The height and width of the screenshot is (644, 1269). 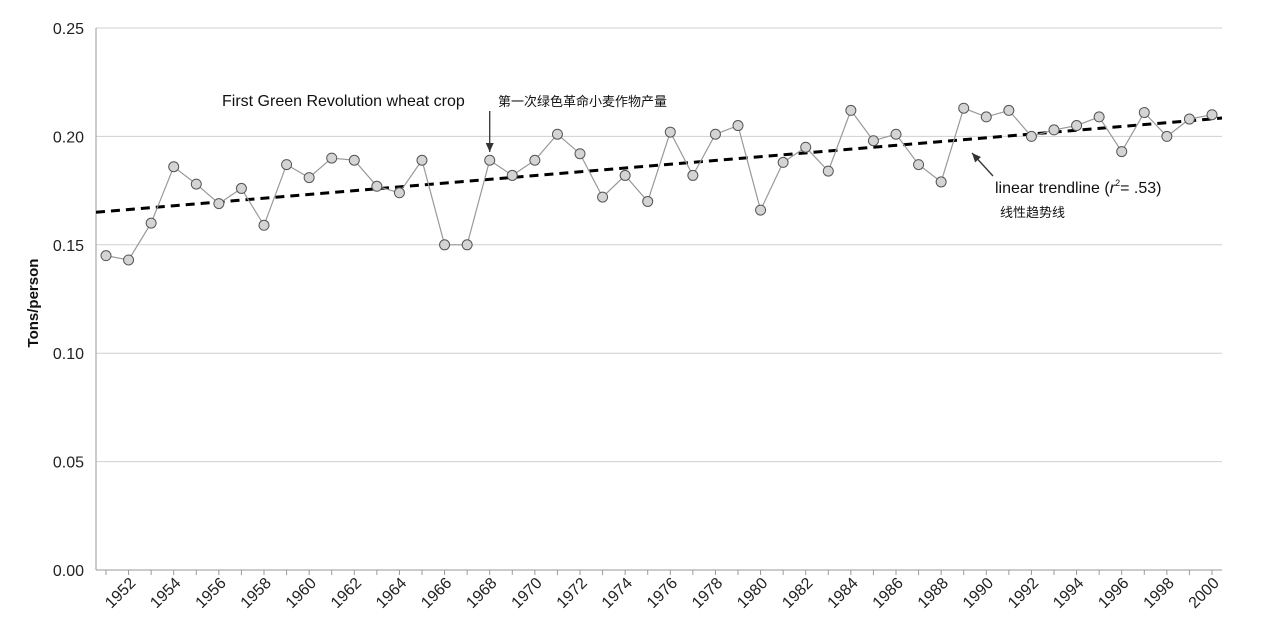 What do you see at coordinates (210, 593) in the screenshot?
I see `x-tick-label: 1956` at bounding box center [210, 593].